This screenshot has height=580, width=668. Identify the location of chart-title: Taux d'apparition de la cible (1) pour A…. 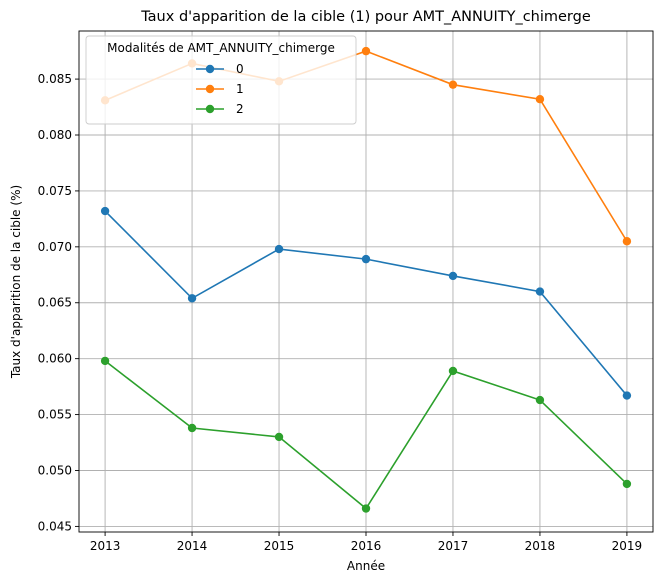
(365, 17).